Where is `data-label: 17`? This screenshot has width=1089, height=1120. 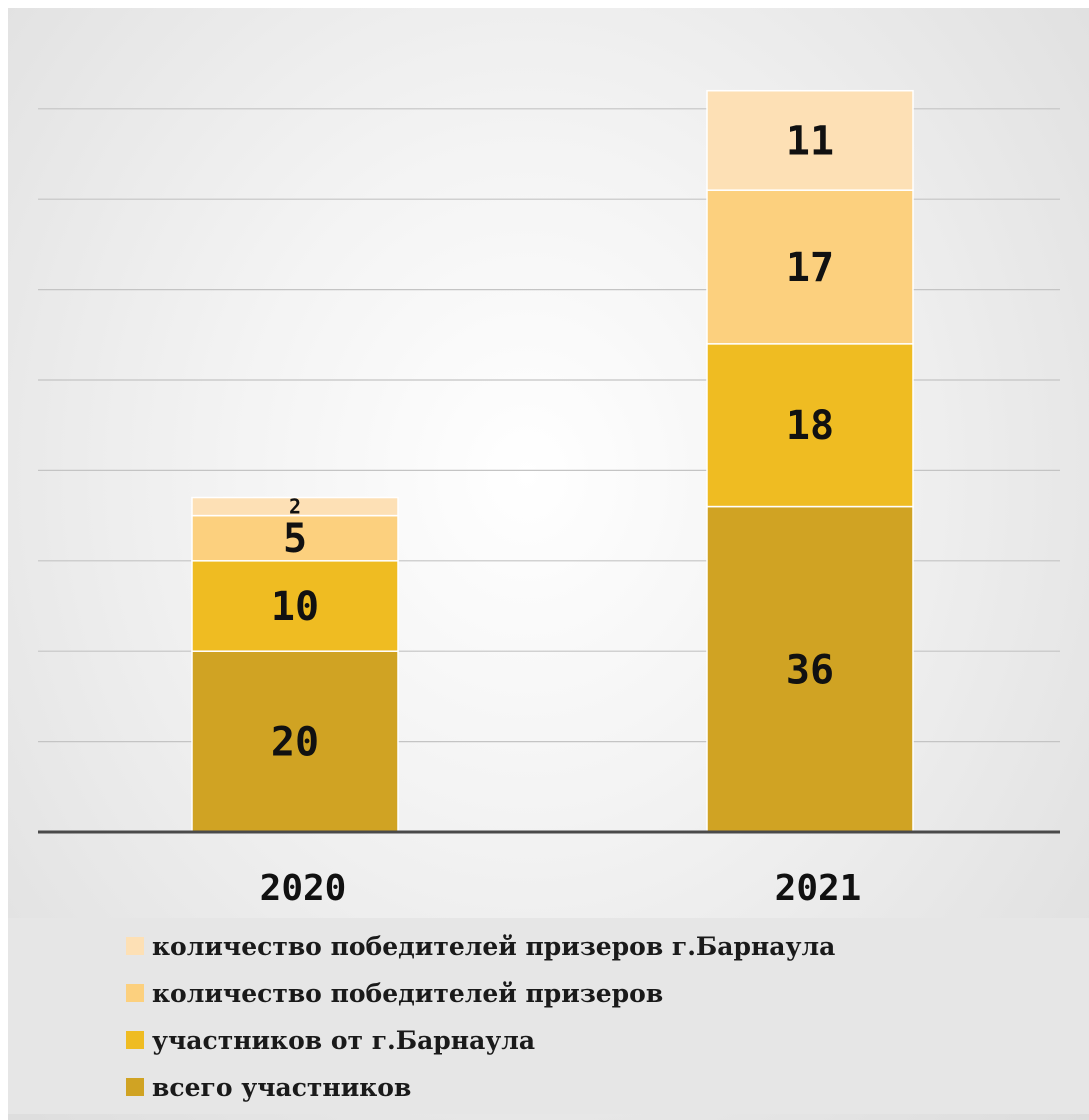 data-label: 17 is located at coordinates (810, 268).